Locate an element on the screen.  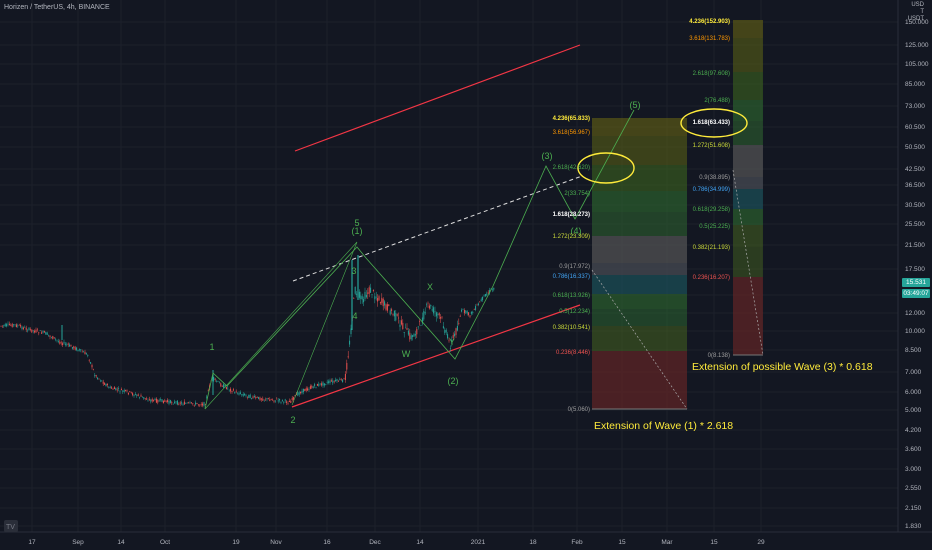
channel-lower-line is located at coordinates (436, 356).